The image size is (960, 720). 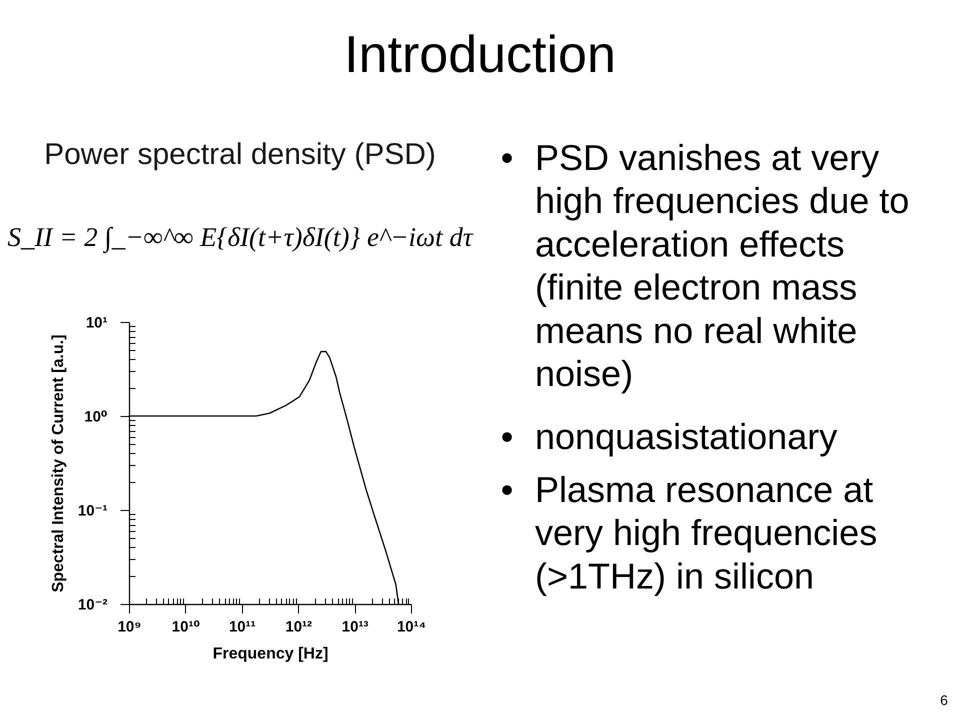 What do you see at coordinates (944, 700) in the screenshot?
I see `text: 6` at bounding box center [944, 700].